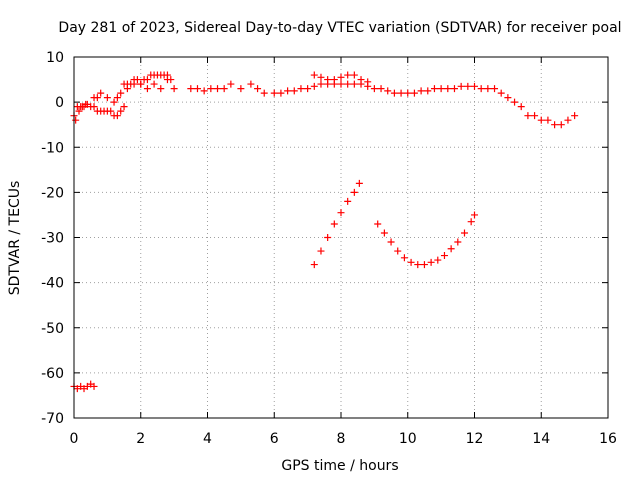 This screenshot has width=640, height=480. What do you see at coordinates (52, 284) in the screenshot?
I see `y-tick-label: -40` at bounding box center [52, 284].